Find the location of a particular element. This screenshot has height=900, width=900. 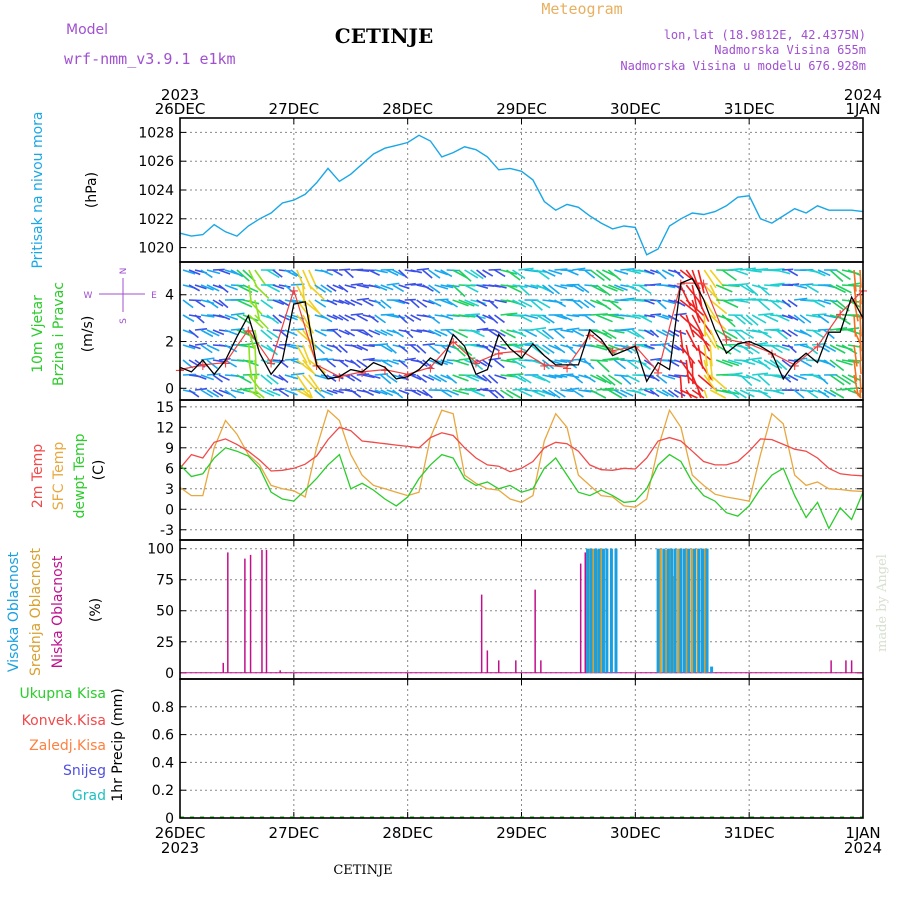

top-date-label: 29DEC is located at coordinates (521, 109).